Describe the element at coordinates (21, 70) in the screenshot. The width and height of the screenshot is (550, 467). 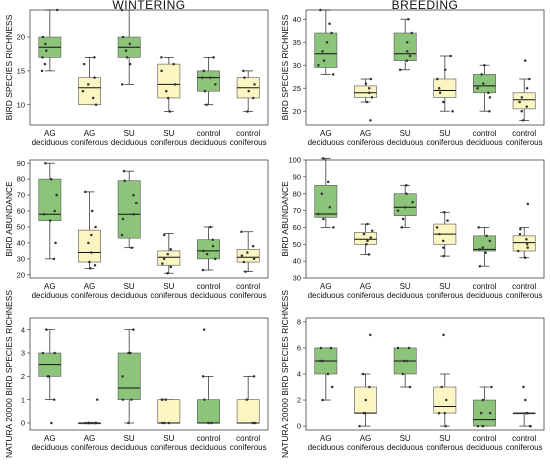
I see `y-tick-label: 15` at that location.